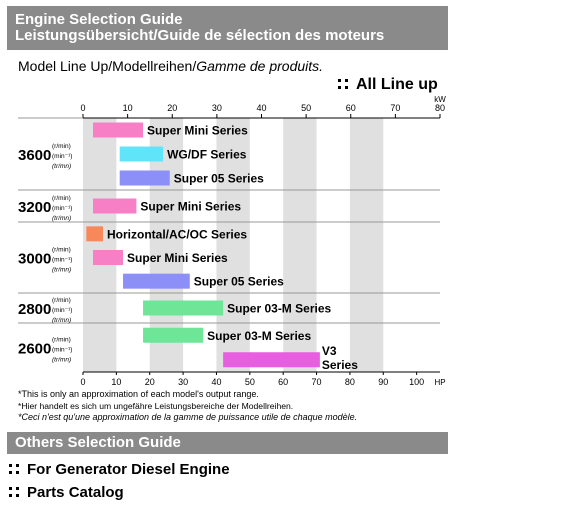 This screenshot has width=580, height=510. Describe the element at coordinates (227, 443) in the screenshot. I see `others-header: Others Selection Guide` at that location.